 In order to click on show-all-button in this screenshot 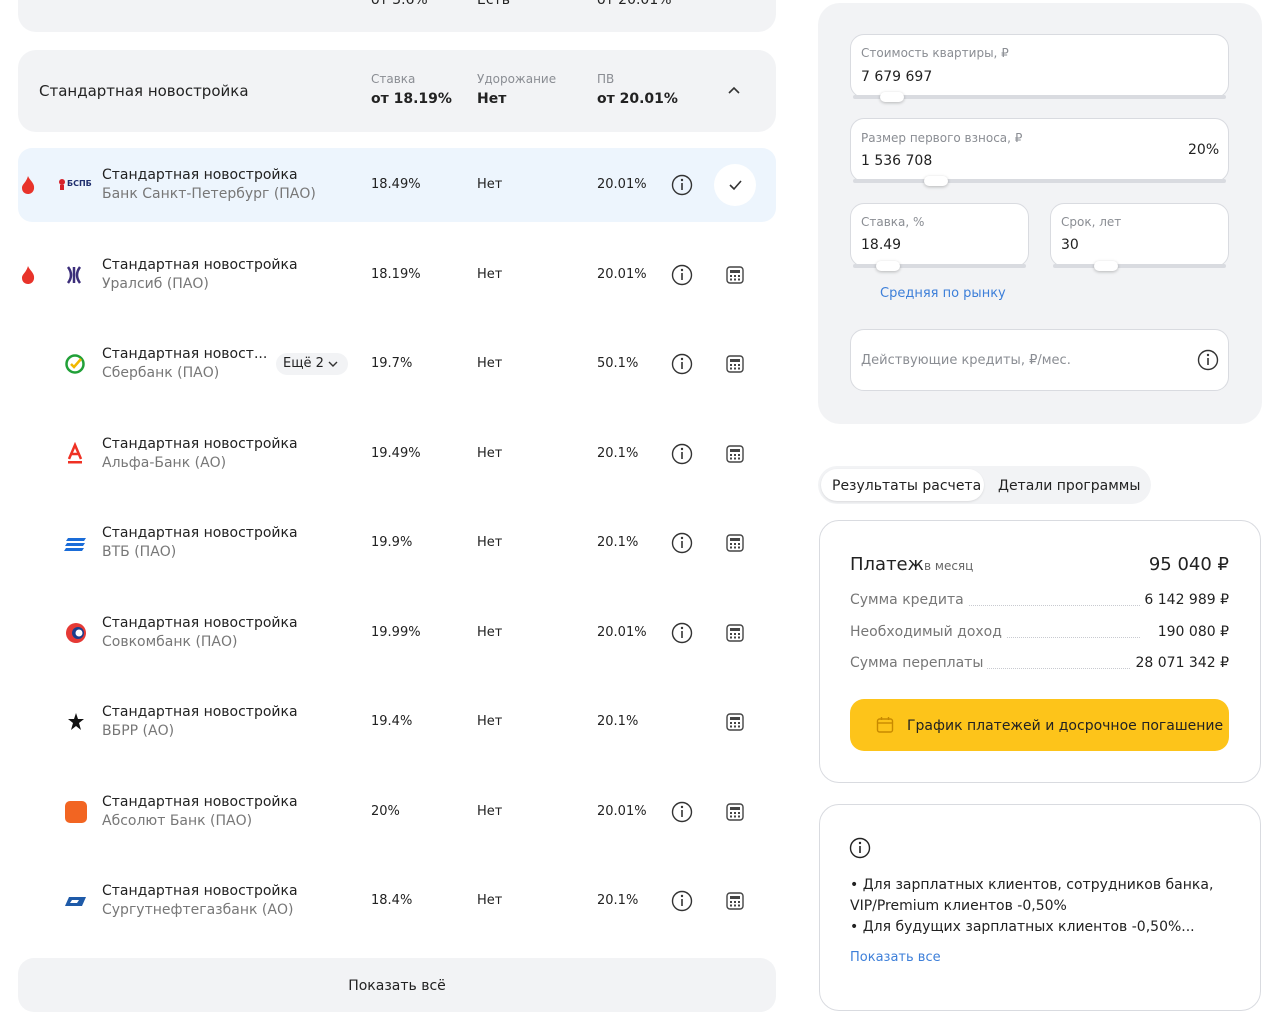, I will do `click(397, 985)`.